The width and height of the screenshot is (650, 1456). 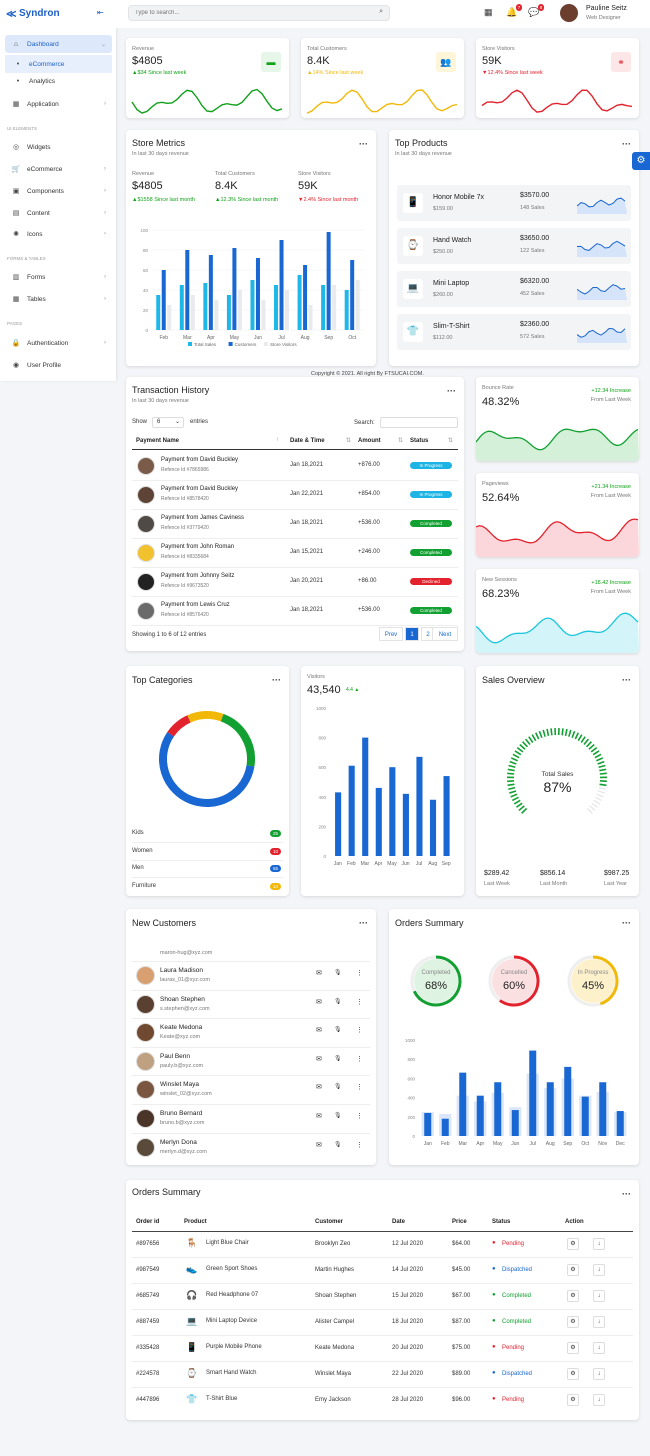 What do you see at coordinates (180, 1085) in the screenshot?
I see `customer-name: Winslet Maya` at bounding box center [180, 1085].